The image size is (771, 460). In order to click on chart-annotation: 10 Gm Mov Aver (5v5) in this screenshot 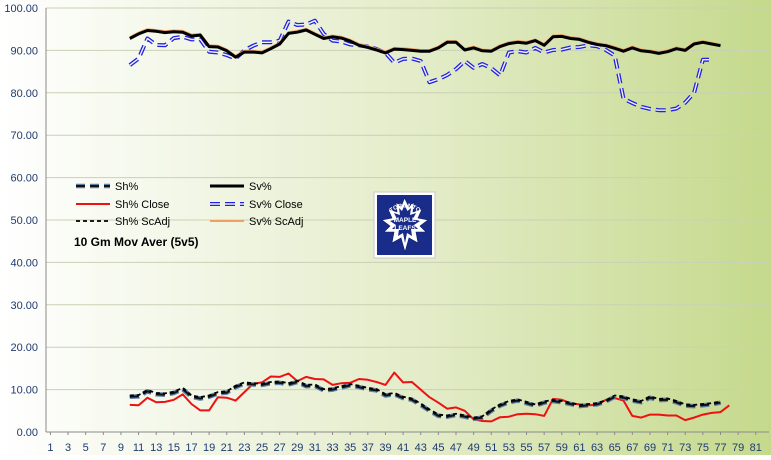, I will do `click(136, 242)`.